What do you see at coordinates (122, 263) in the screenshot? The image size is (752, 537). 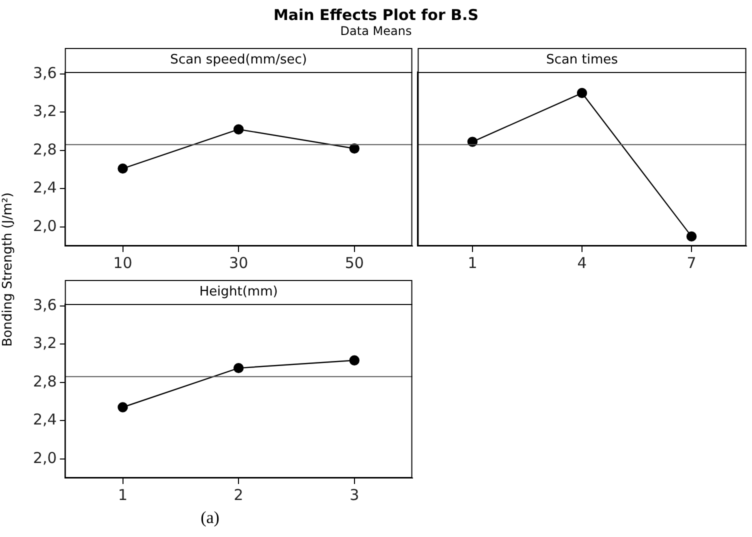 I see `x-tick-label: 10` at bounding box center [122, 263].